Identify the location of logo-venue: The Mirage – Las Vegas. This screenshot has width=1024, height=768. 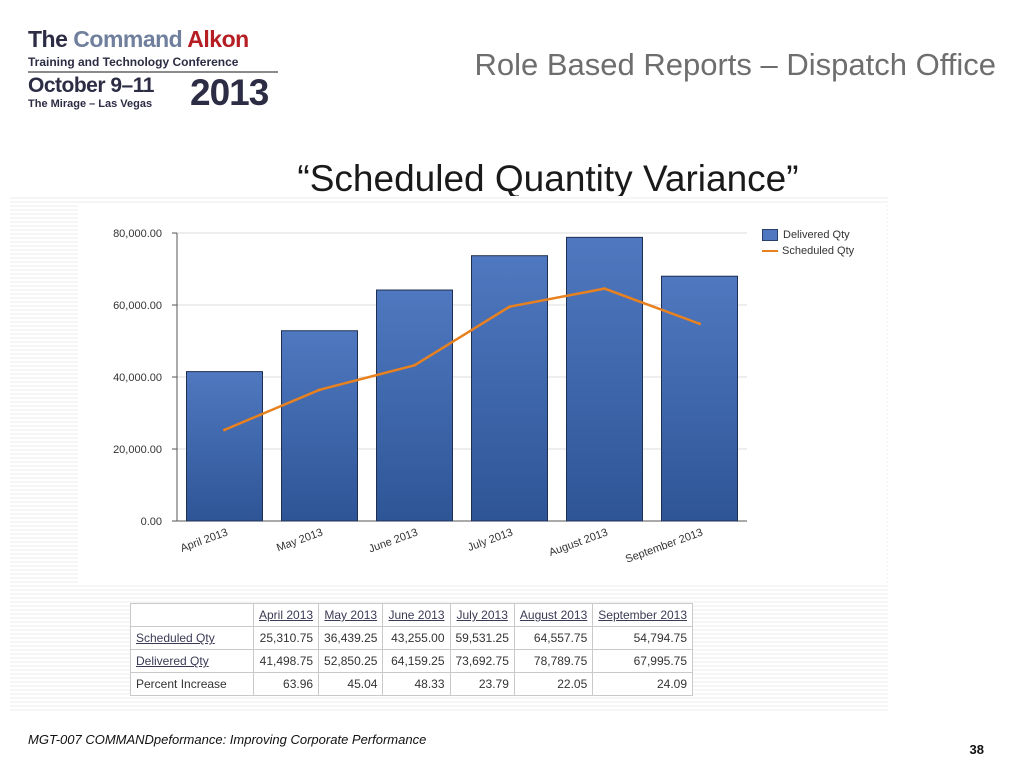
(90, 104).